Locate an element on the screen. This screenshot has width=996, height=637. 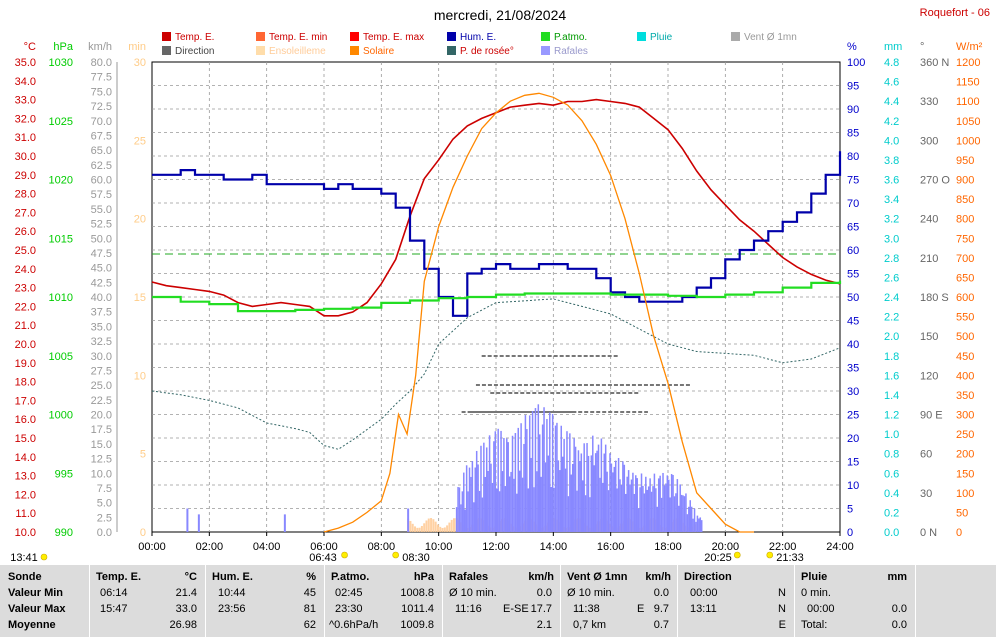
wind-distance: 0,7 km is located at coordinates (590, 625).